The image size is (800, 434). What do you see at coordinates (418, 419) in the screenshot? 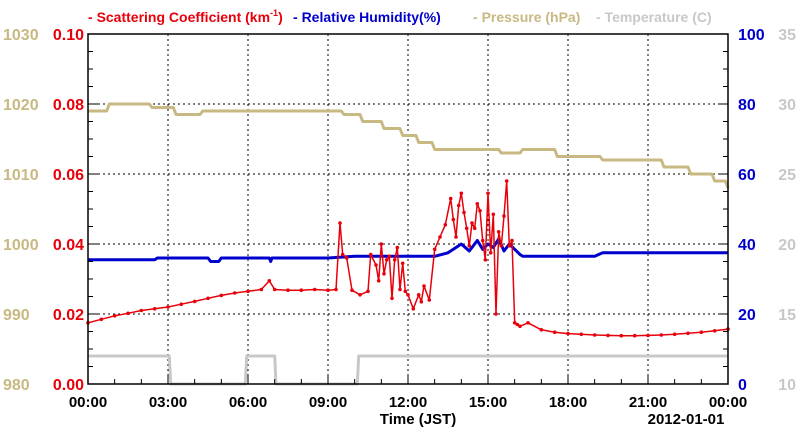
I see `x-axis-title: Time (JST)` at bounding box center [418, 419].